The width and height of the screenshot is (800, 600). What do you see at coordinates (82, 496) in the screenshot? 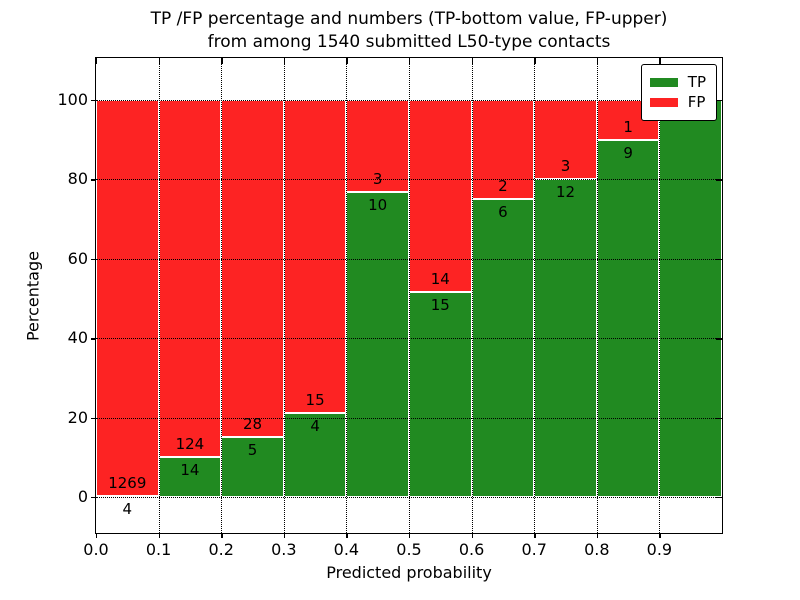
I see `y-tick-label: 0` at bounding box center [82, 496].